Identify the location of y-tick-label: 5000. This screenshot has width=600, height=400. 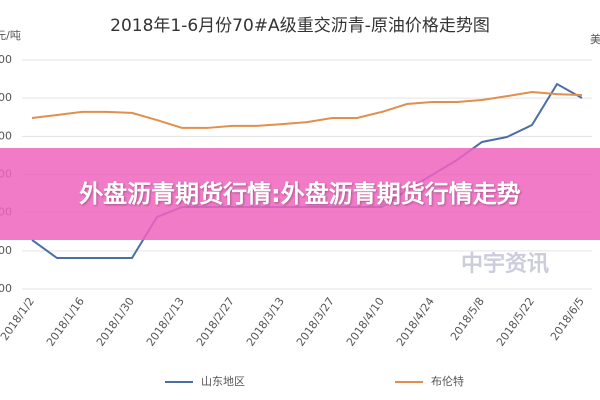
(6, 59).